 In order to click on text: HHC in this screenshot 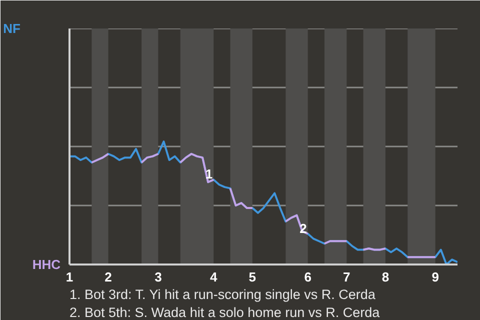, I will do `click(47, 264)`.